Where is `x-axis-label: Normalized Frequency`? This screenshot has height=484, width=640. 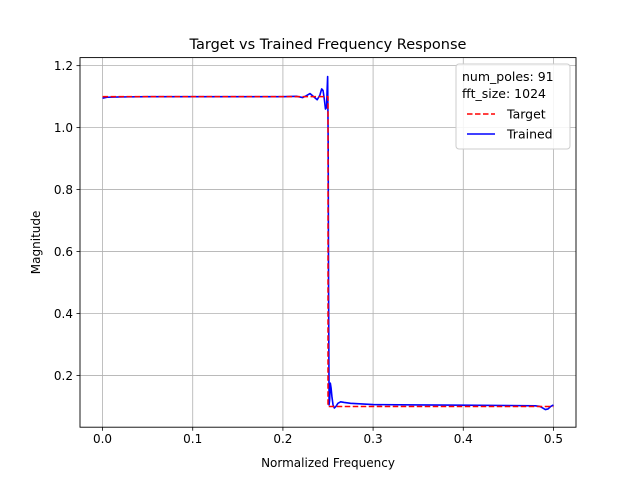
x-axis-label: Normalized Frequency is located at coordinates (328, 463).